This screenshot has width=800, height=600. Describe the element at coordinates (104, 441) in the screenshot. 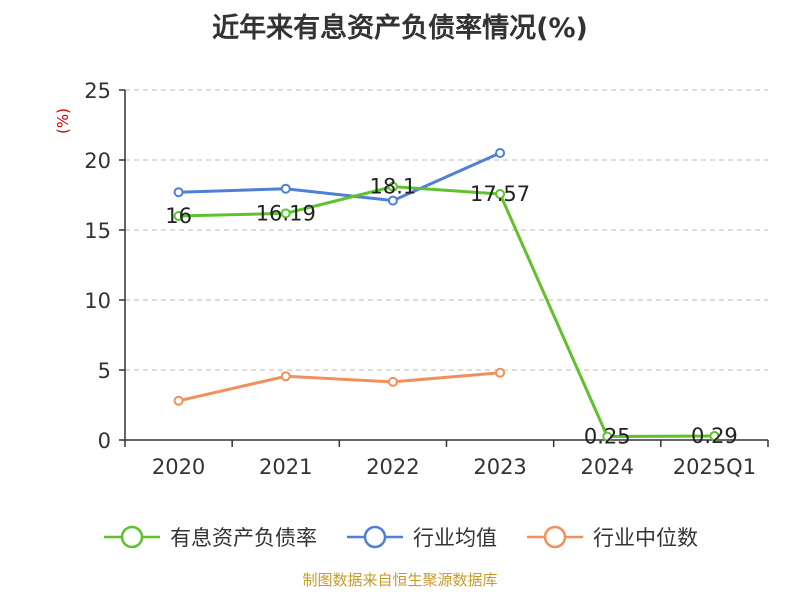

I see `y-tick-label: 0` at that location.